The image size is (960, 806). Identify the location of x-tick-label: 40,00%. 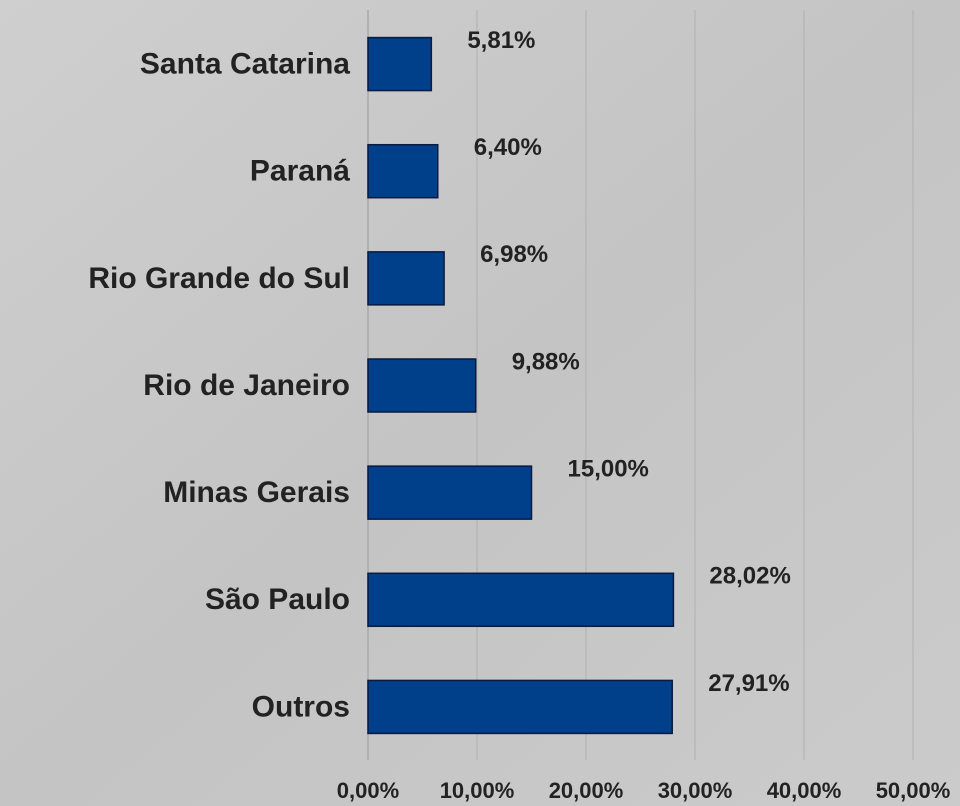
(804, 790).